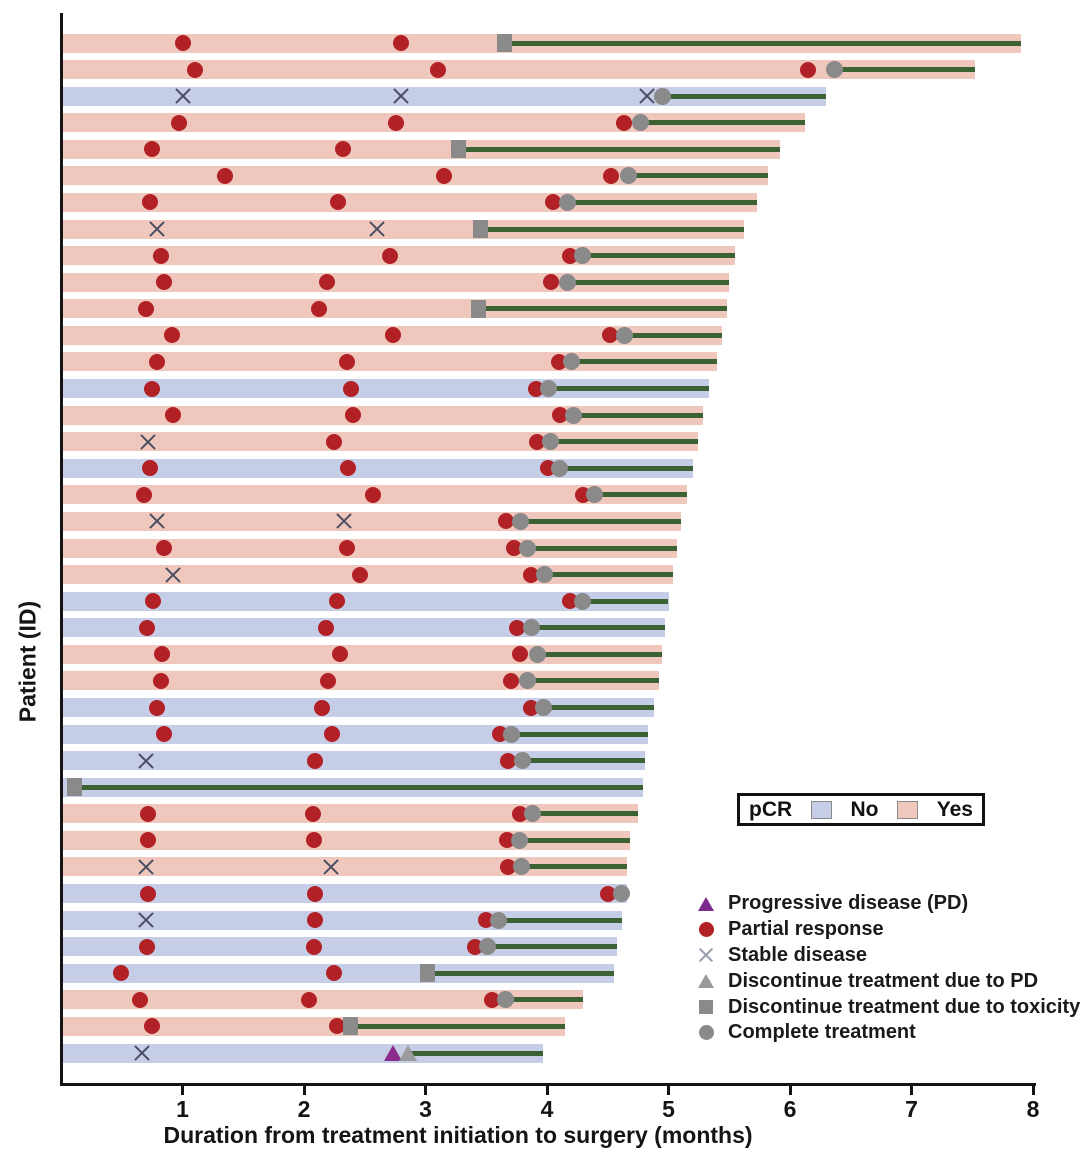 The width and height of the screenshot is (1080, 1157). Describe the element at coordinates (350, 1026) in the screenshot. I see `discontinue-toxicity-marker` at that location.